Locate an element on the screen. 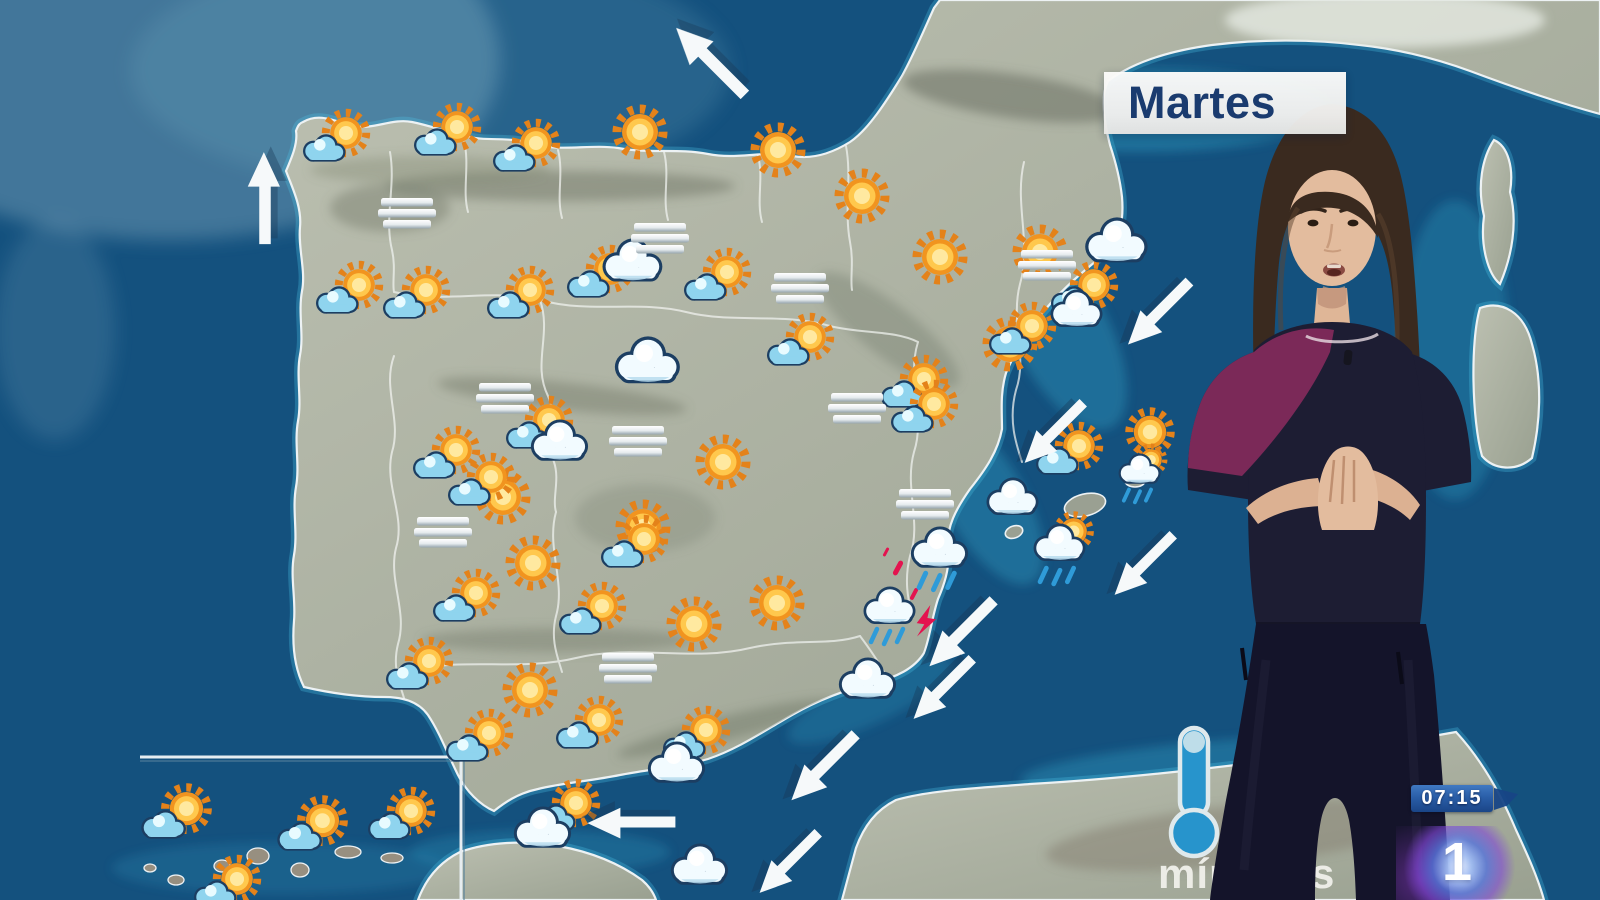 The image size is (1600, 900). presenter-hands is located at coordinates (1333, 488).